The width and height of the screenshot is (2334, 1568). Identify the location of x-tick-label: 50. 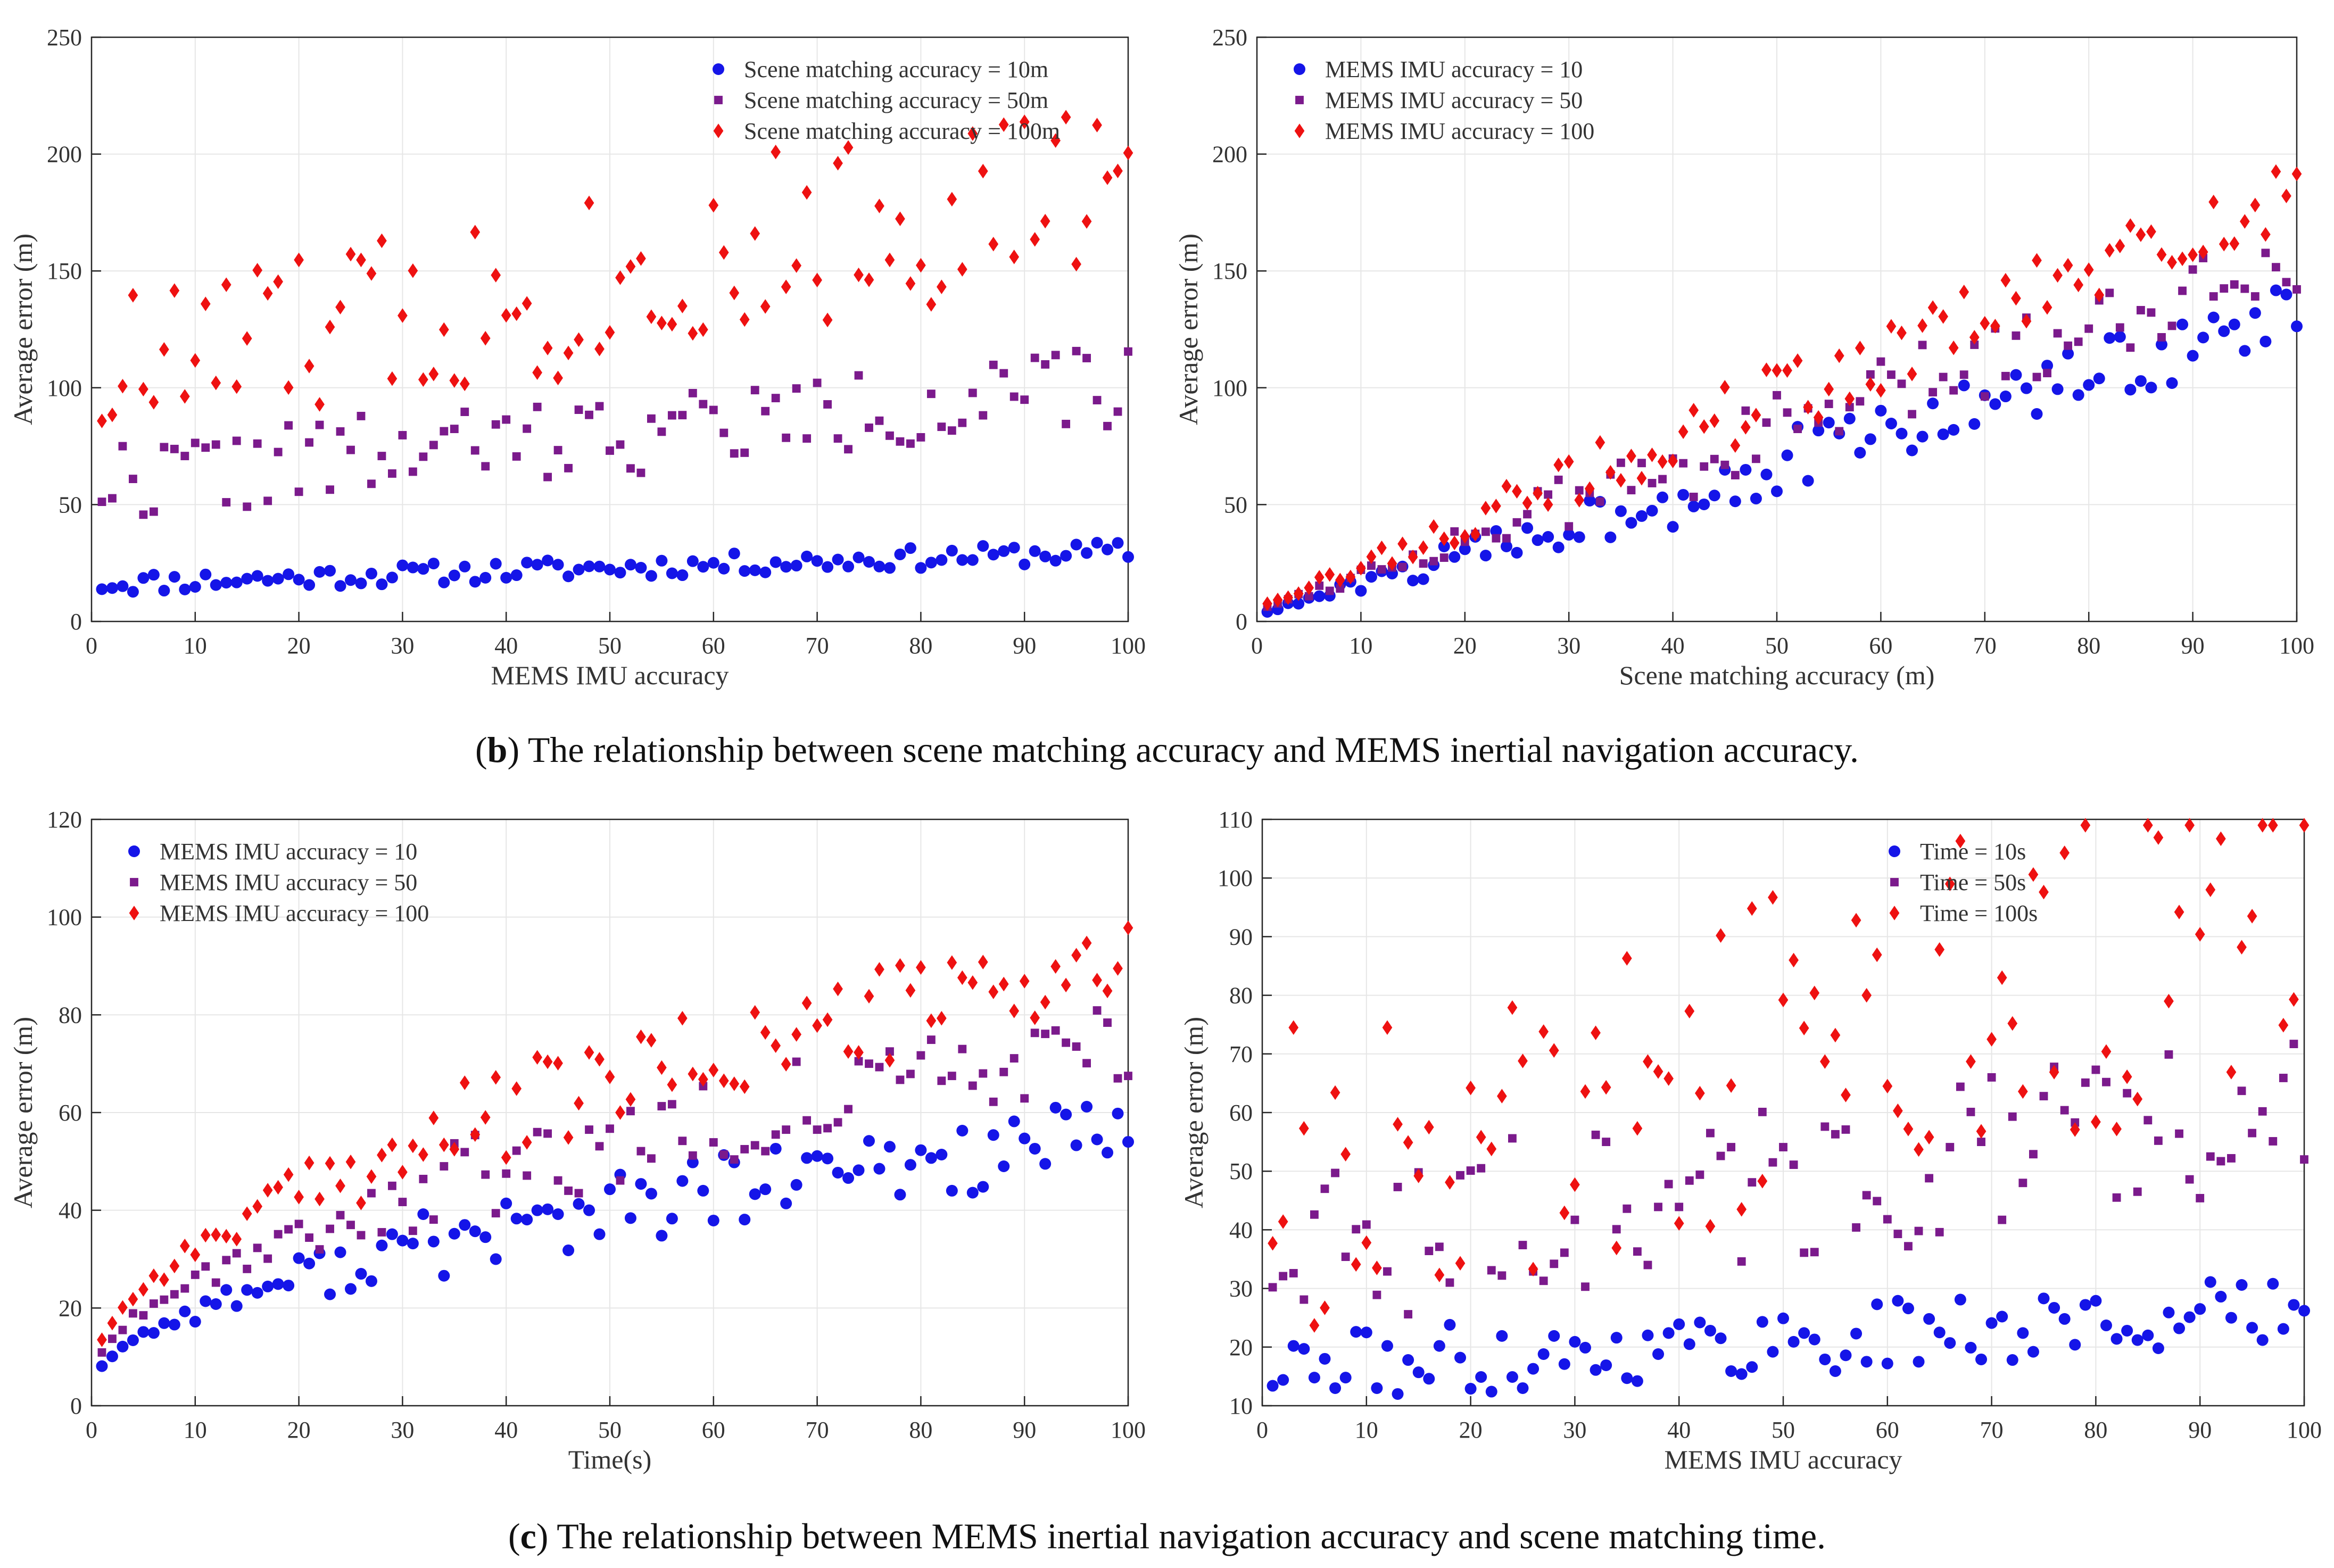
(1783, 1430).